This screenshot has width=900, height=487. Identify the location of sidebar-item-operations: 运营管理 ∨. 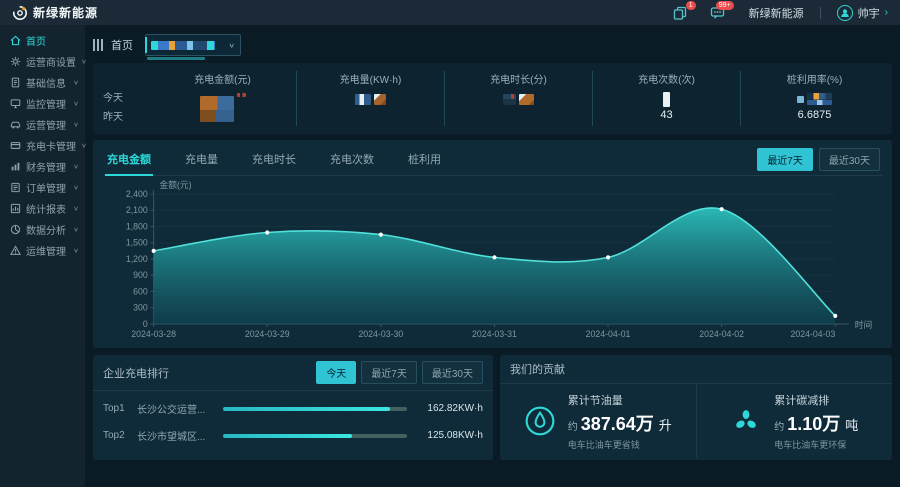
(42, 124).